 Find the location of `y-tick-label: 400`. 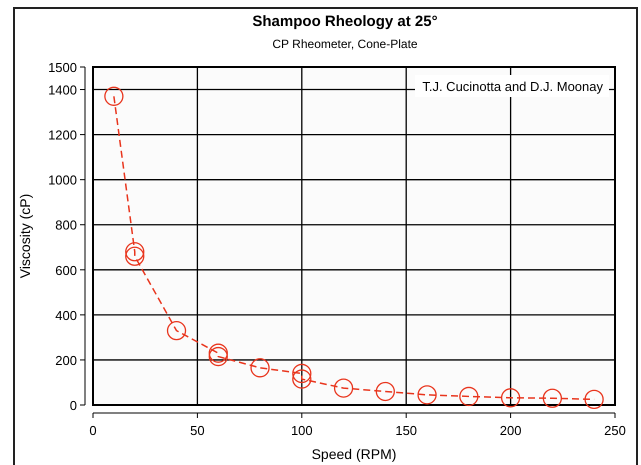

y-tick-label: 400 is located at coordinates (66, 315).